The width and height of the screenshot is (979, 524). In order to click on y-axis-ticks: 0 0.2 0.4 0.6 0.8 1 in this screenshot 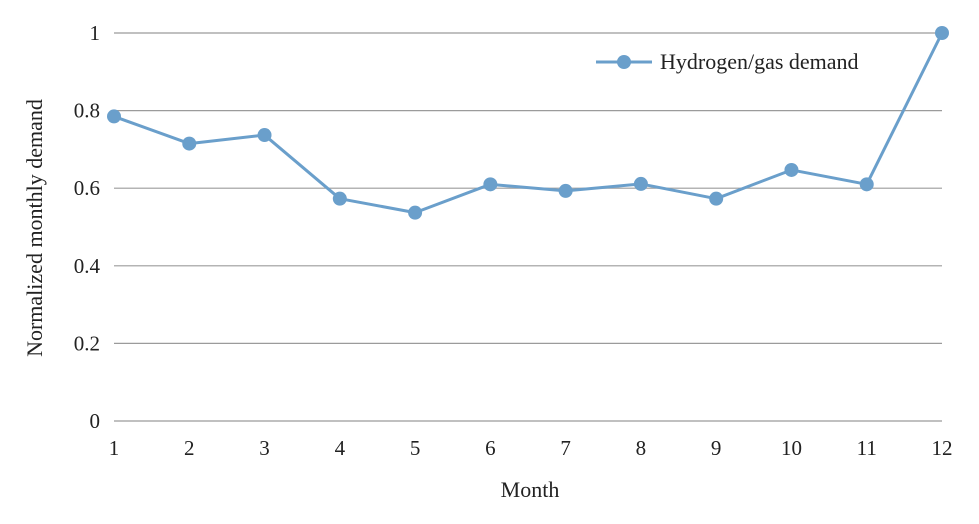, I will do `click(87, 227)`.